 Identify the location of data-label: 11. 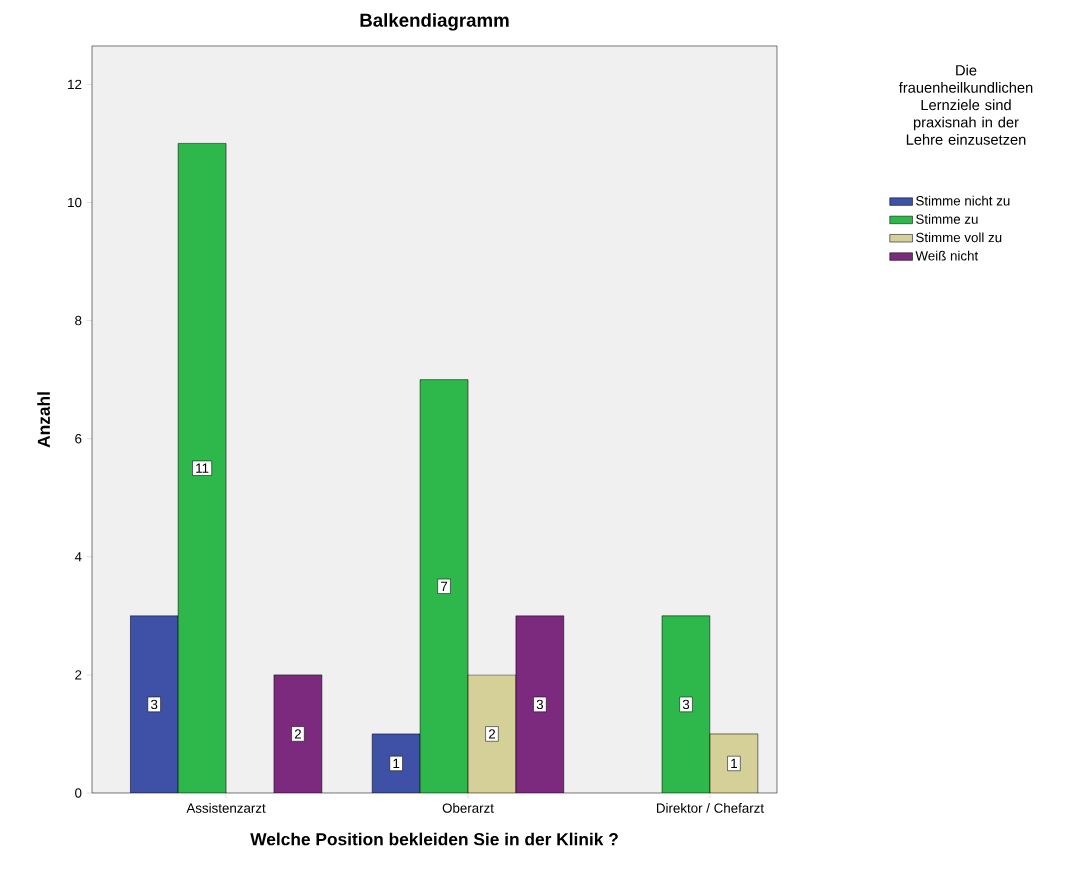
(202, 468).